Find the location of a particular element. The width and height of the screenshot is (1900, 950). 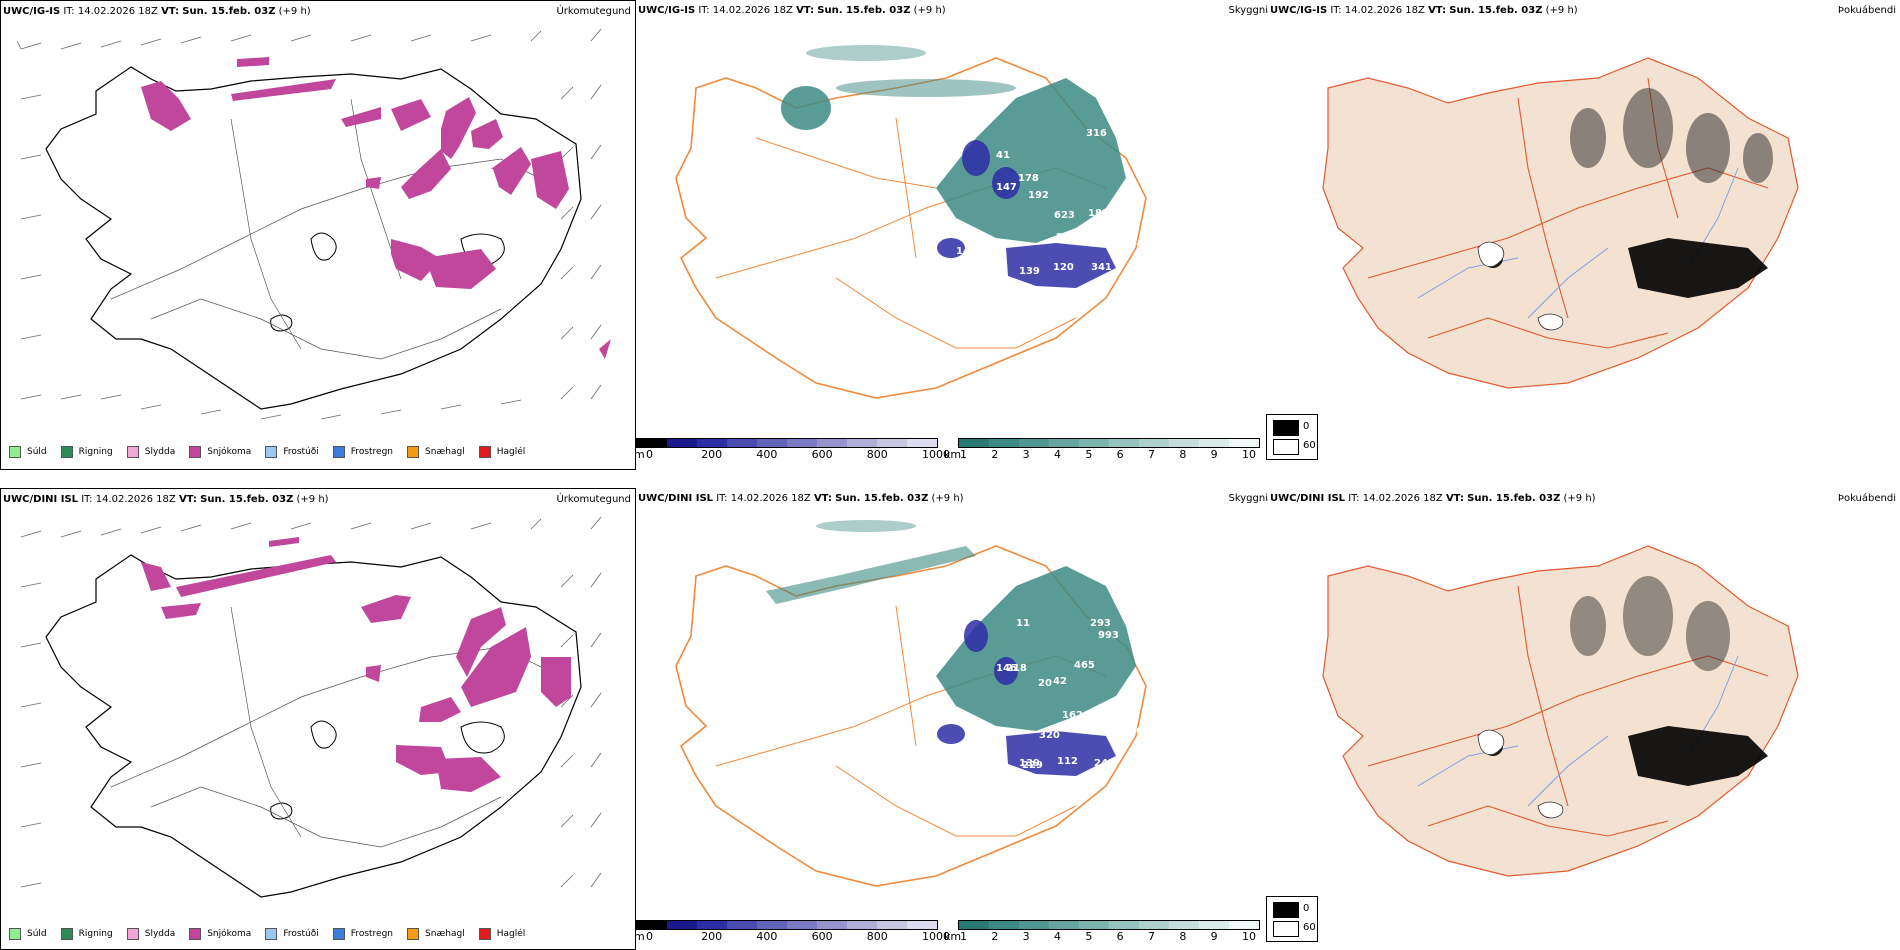

precip-legend-item: Frostregn is located at coordinates (362, 452).